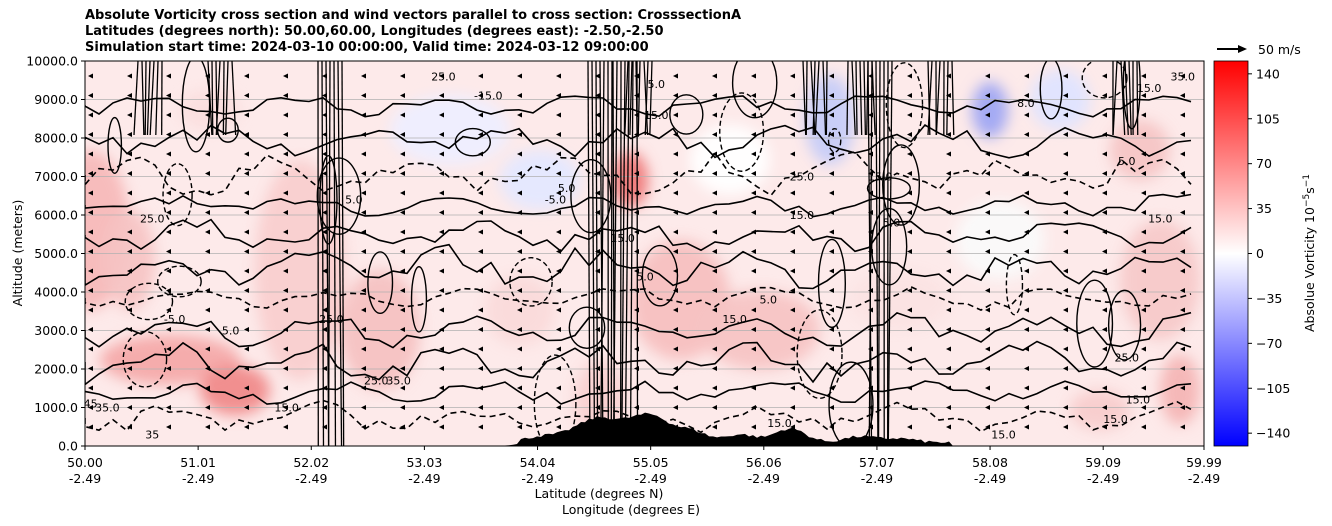 Image resolution: width=1332 pixels, height=526 pixels. I want to click on x-tick-label-lon: -2.49, so click(424, 478).